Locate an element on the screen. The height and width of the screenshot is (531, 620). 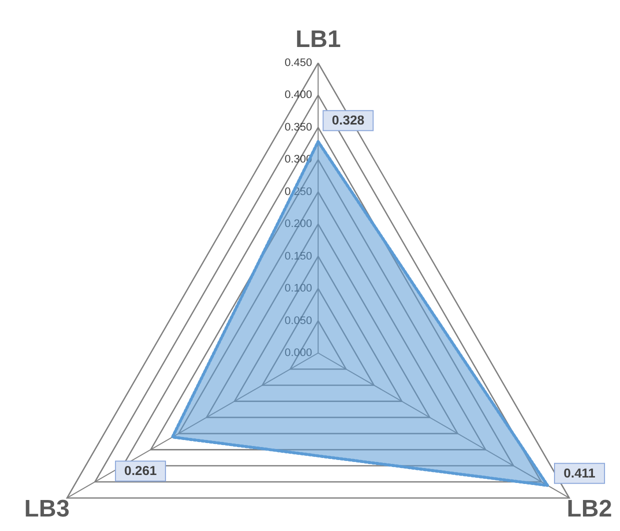
data-label: 0.261 is located at coordinates (140, 470).